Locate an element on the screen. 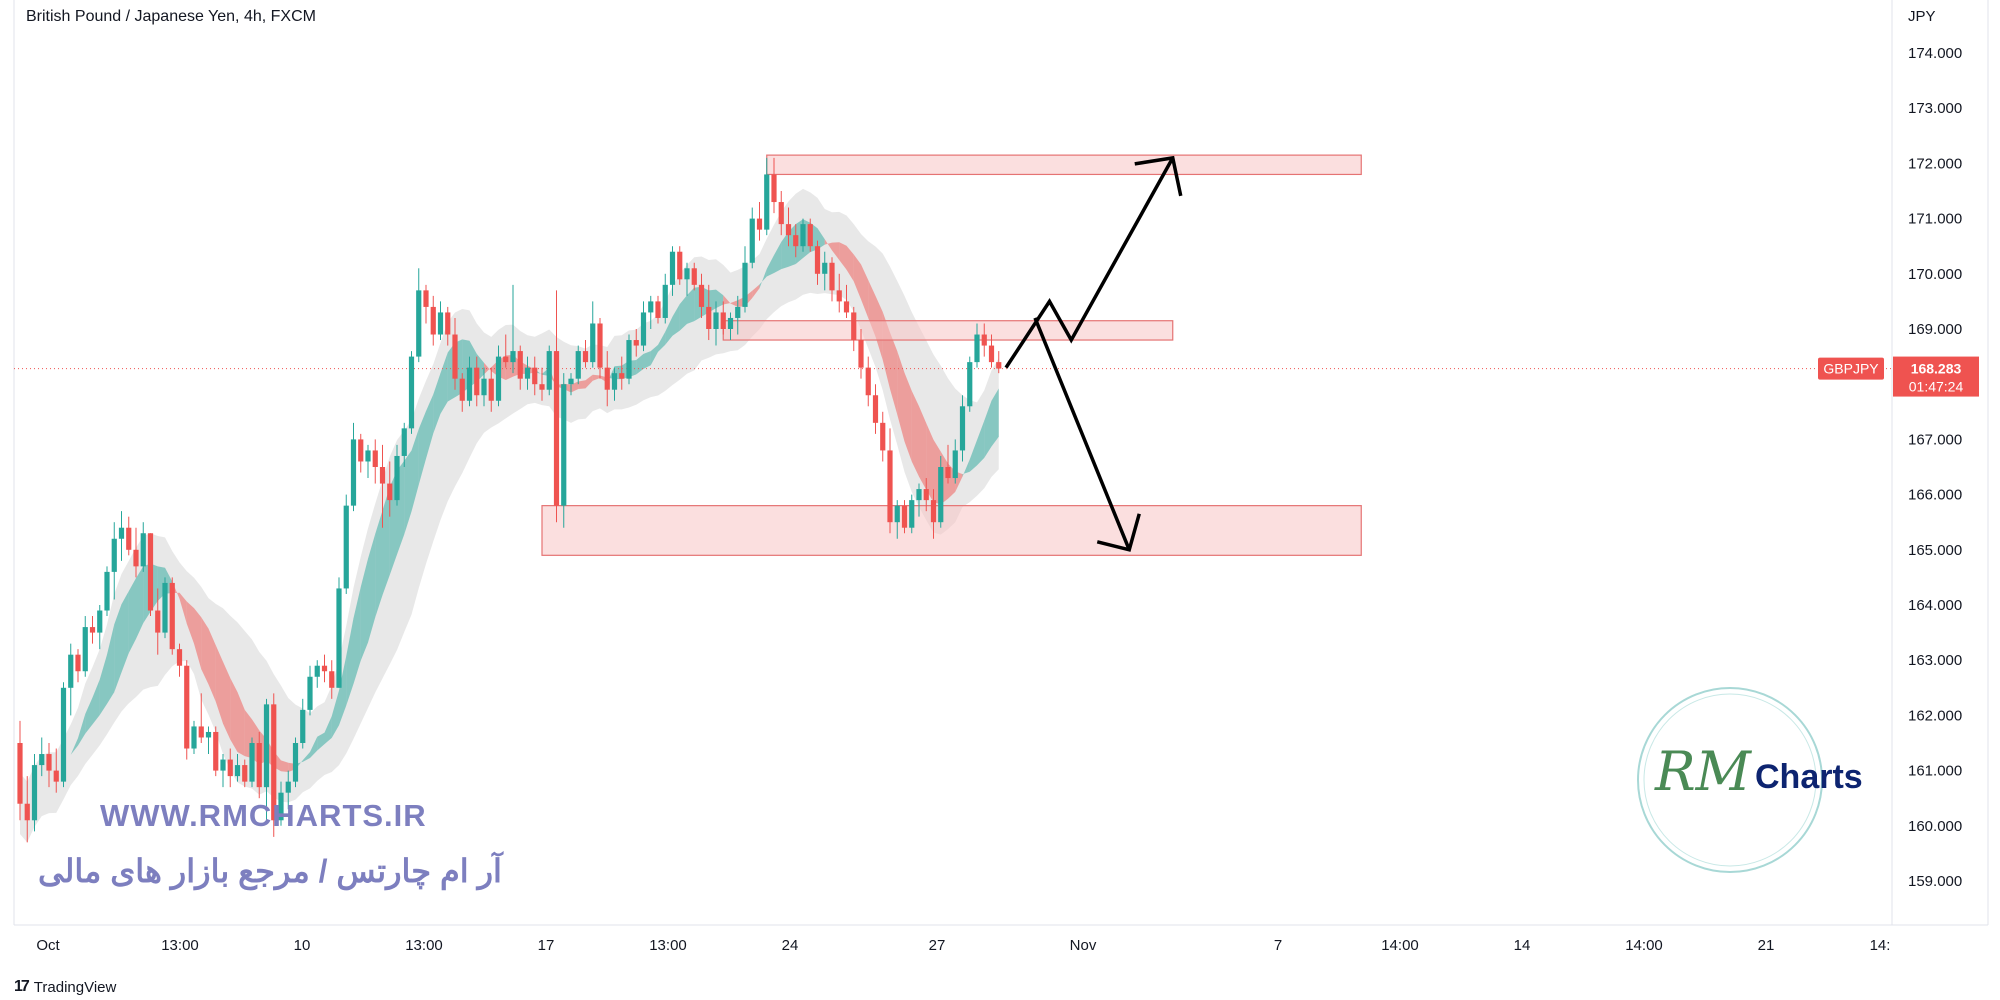 The width and height of the screenshot is (2000, 1000). price-tick-label: 173.000 is located at coordinates (1935, 108).